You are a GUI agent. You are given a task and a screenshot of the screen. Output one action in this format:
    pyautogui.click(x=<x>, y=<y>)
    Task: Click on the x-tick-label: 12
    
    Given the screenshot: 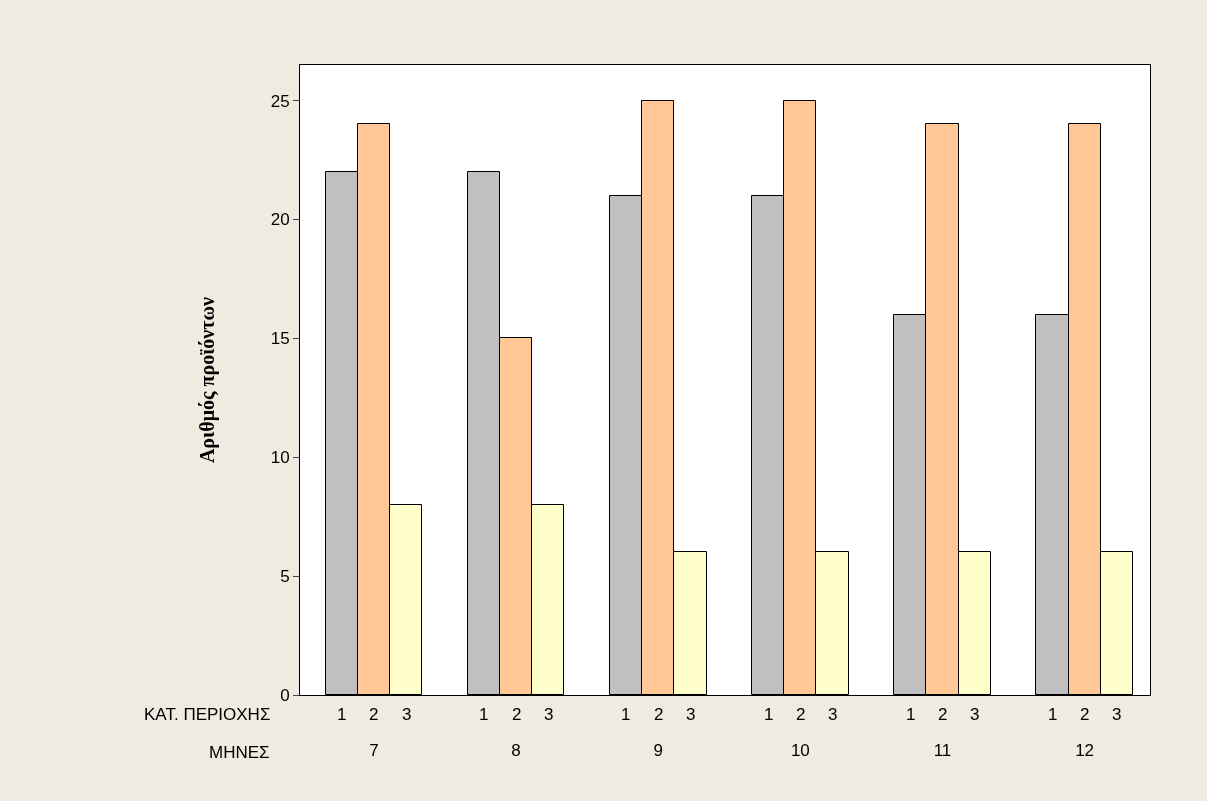 What is the action you would take?
    pyautogui.click(x=1085, y=751)
    